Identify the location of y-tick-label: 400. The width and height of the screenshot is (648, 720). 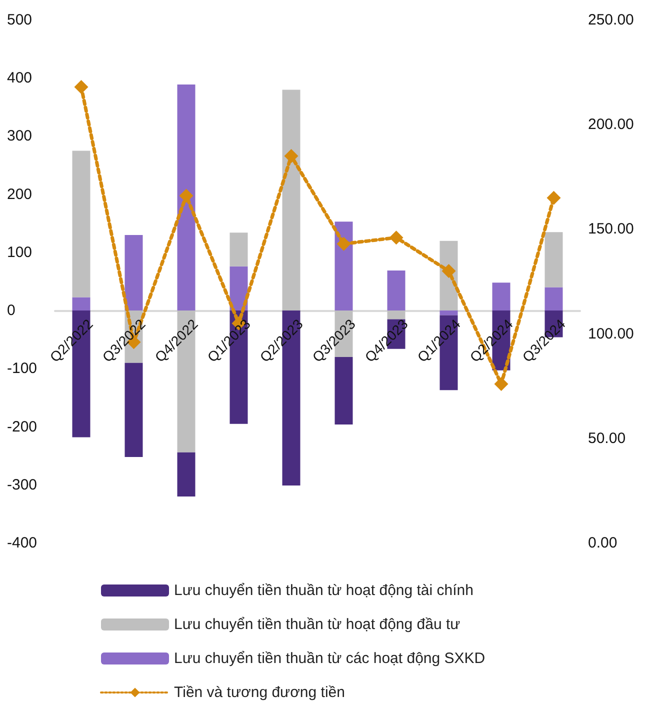
(19, 78).